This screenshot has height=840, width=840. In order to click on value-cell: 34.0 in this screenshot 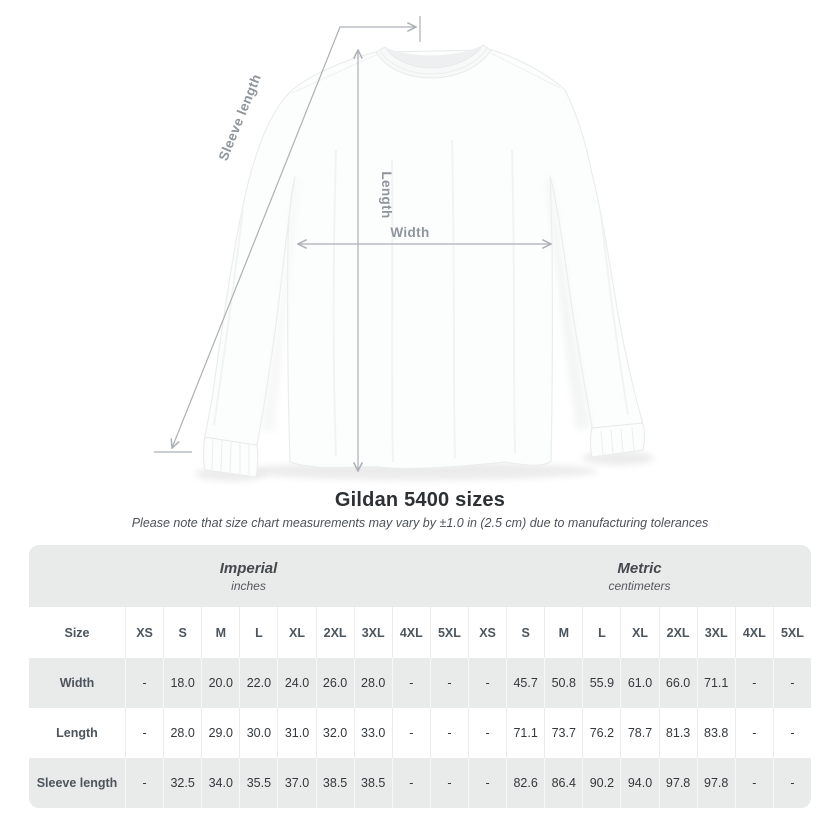, I will do `click(220, 783)`.